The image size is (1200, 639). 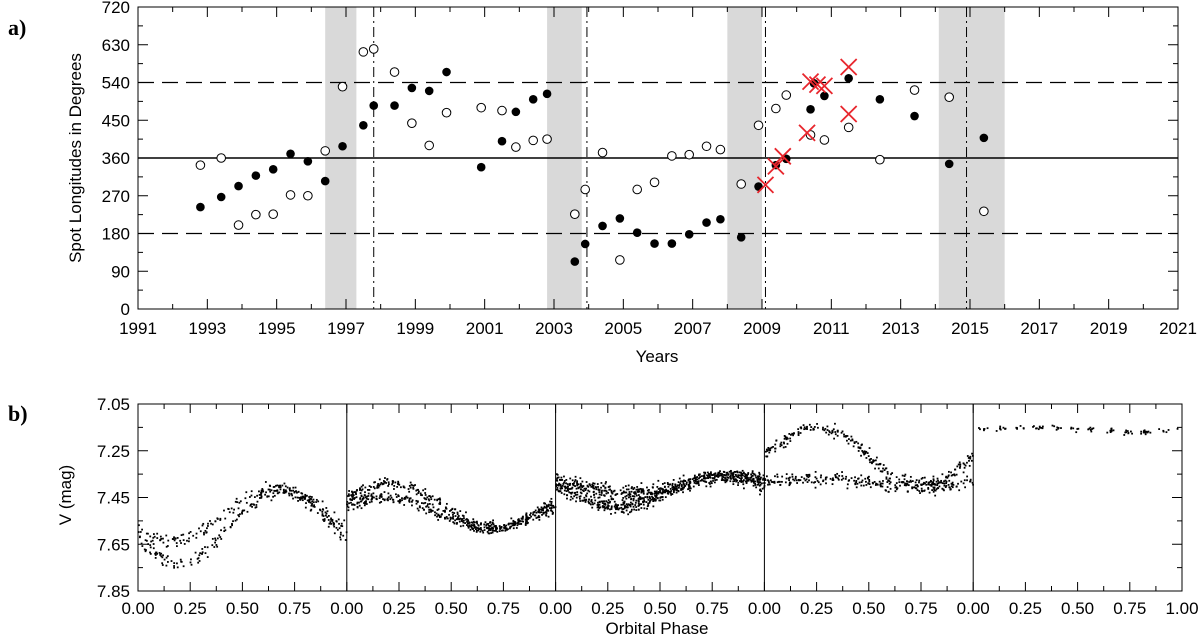 What do you see at coordinates (585, 244) in the screenshot?
I see `filled-point` at bounding box center [585, 244].